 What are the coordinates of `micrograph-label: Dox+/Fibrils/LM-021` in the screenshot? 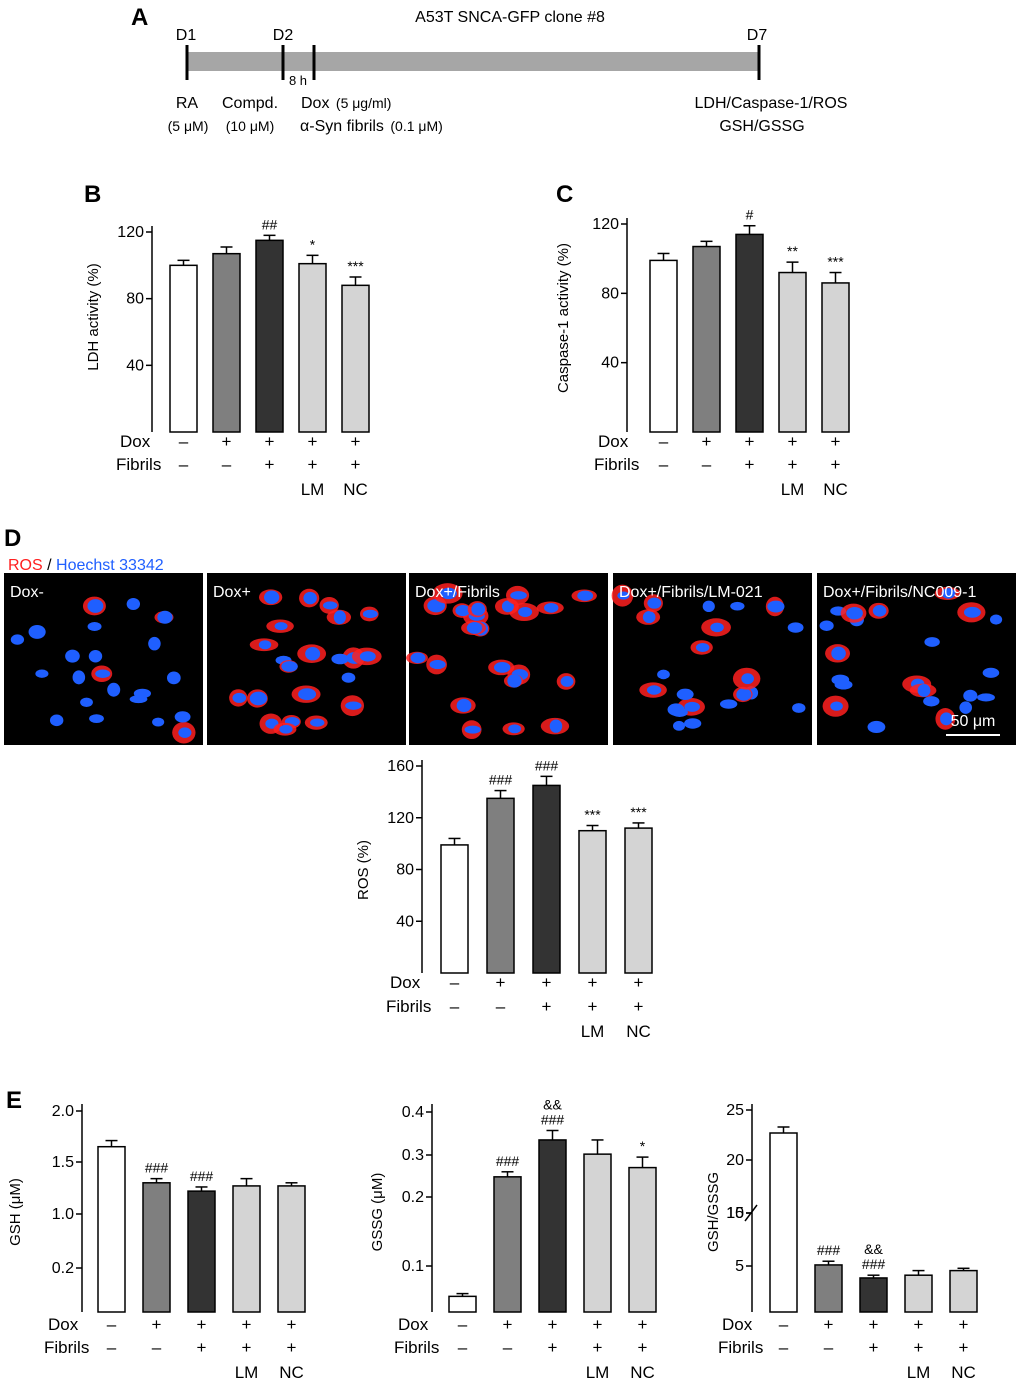 It's located at (691, 592).